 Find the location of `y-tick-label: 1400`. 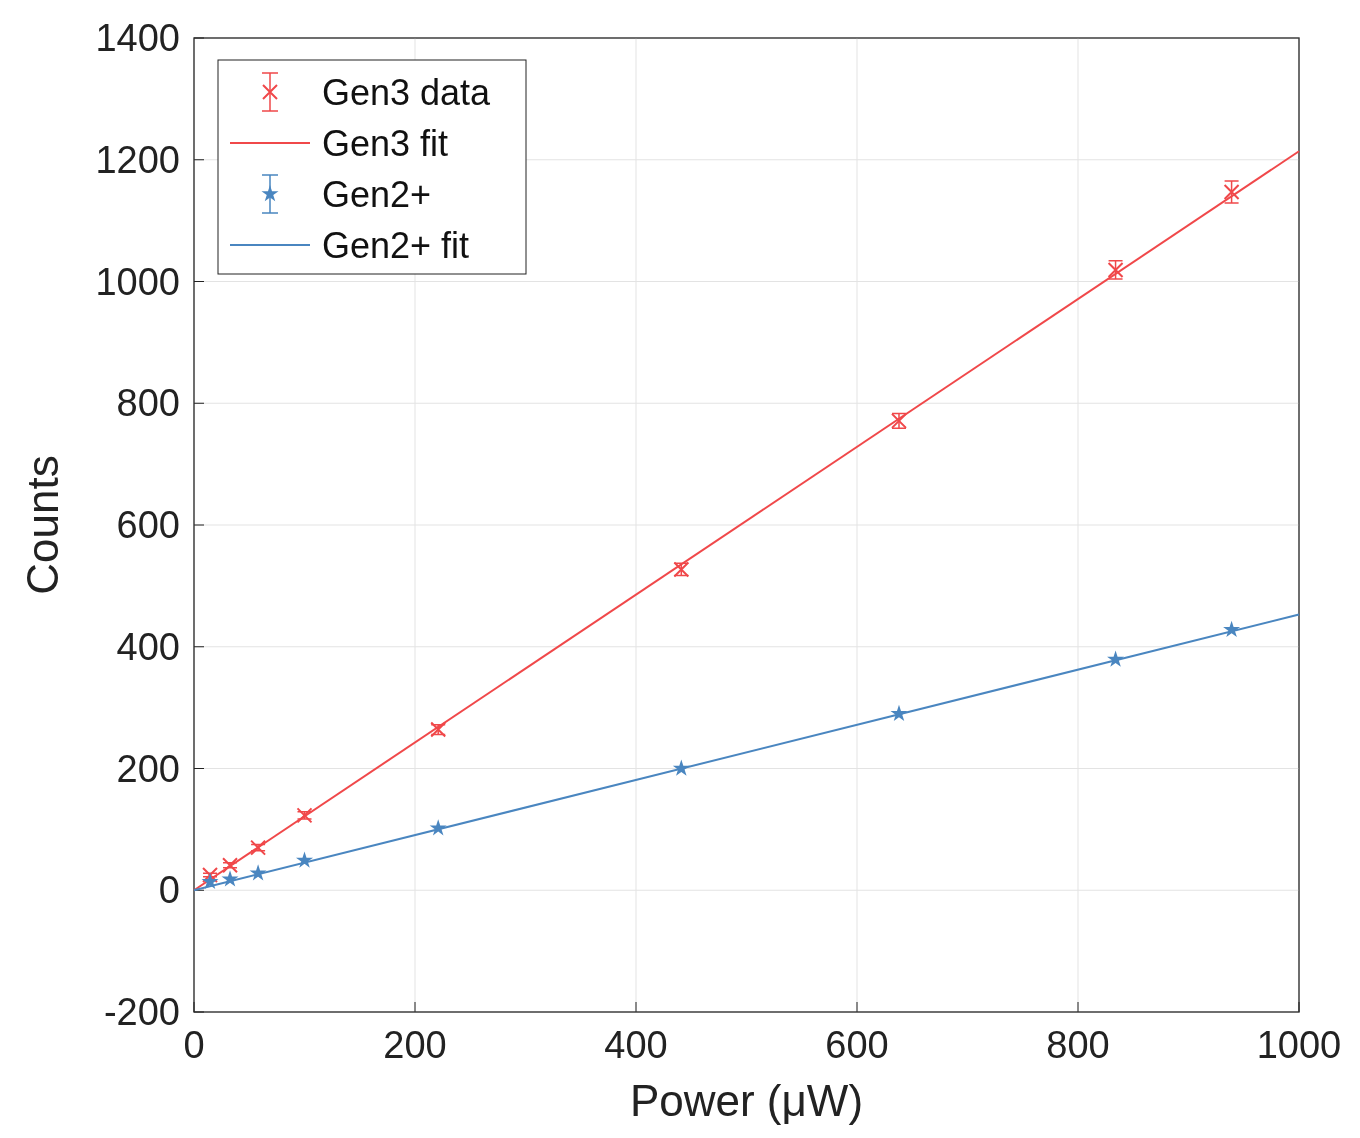

y-tick-label: 1400 is located at coordinates (137, 38).